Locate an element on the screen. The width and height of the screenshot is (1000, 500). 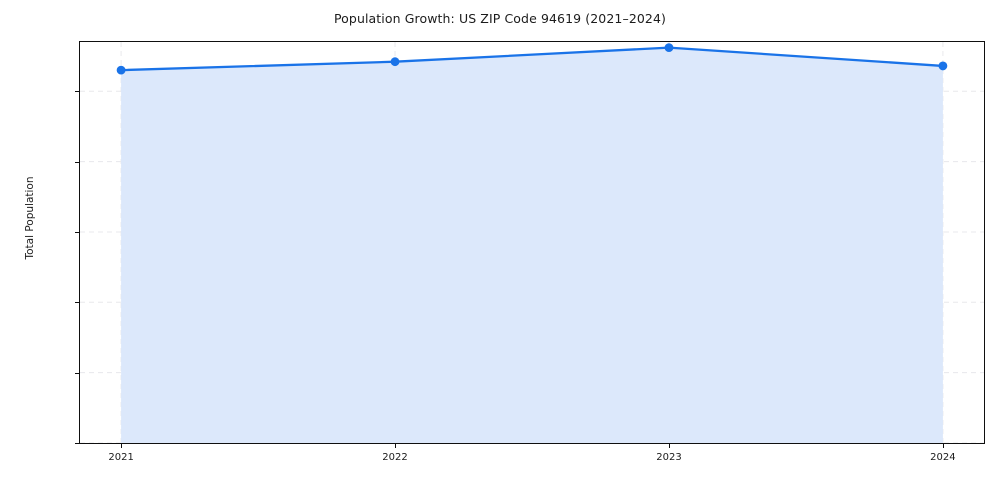
data-point-2022 is located at coordinates (395, 62).